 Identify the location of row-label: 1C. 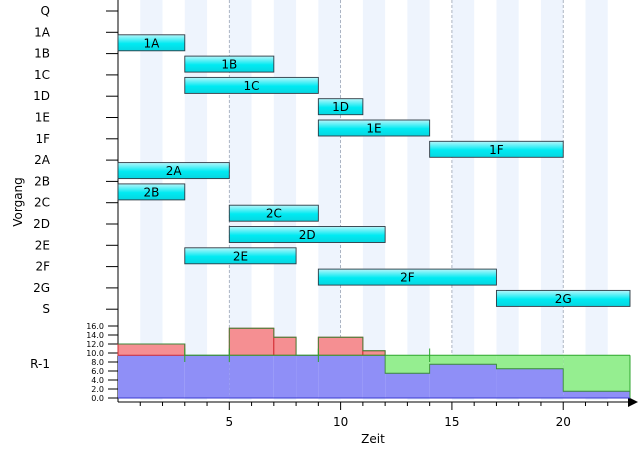
(42, 75).